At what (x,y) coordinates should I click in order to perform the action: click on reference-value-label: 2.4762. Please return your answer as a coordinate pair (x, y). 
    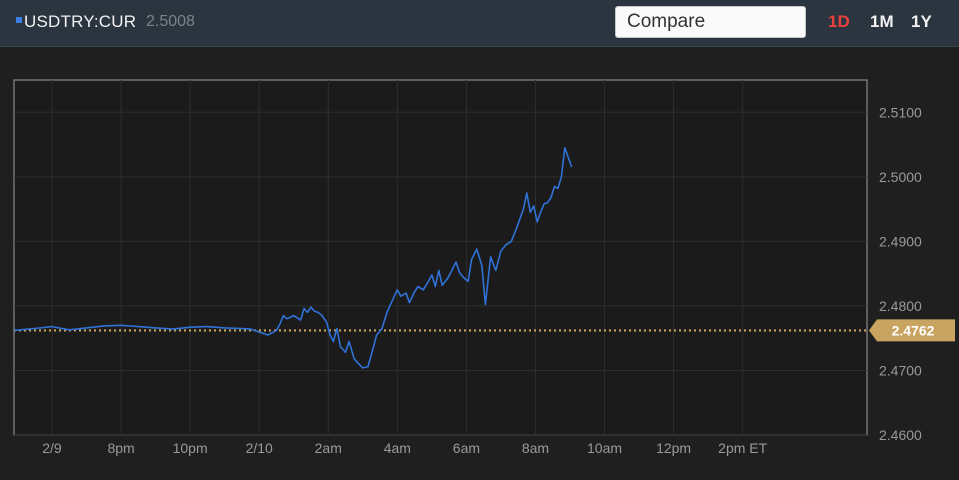
    Looking at the image, I should click on (913, 330).